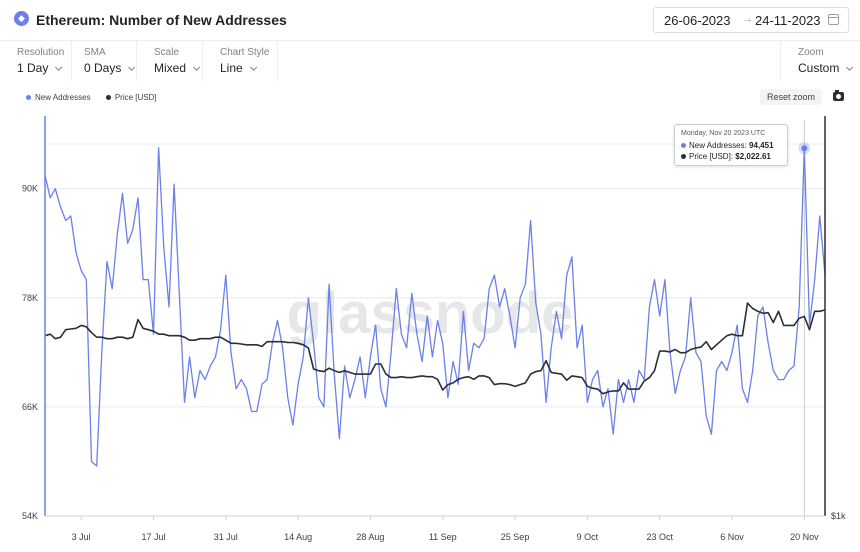 Image resolution: width=860 pixels, height=552 pixels. What do you see at coordinates (659, 537) in the screenshot?
I see `x-tick-label: 23 Oct` at bounding box center [659, 537].